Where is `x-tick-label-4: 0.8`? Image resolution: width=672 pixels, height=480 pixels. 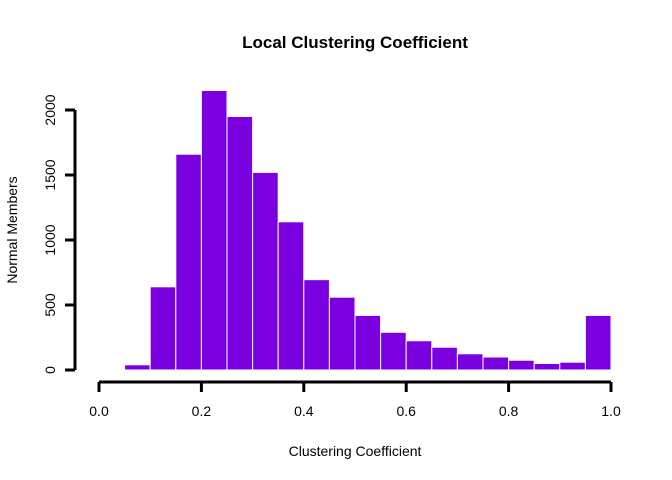 x-tick-label-4: 0.8 is located at coordinates (509, 411).